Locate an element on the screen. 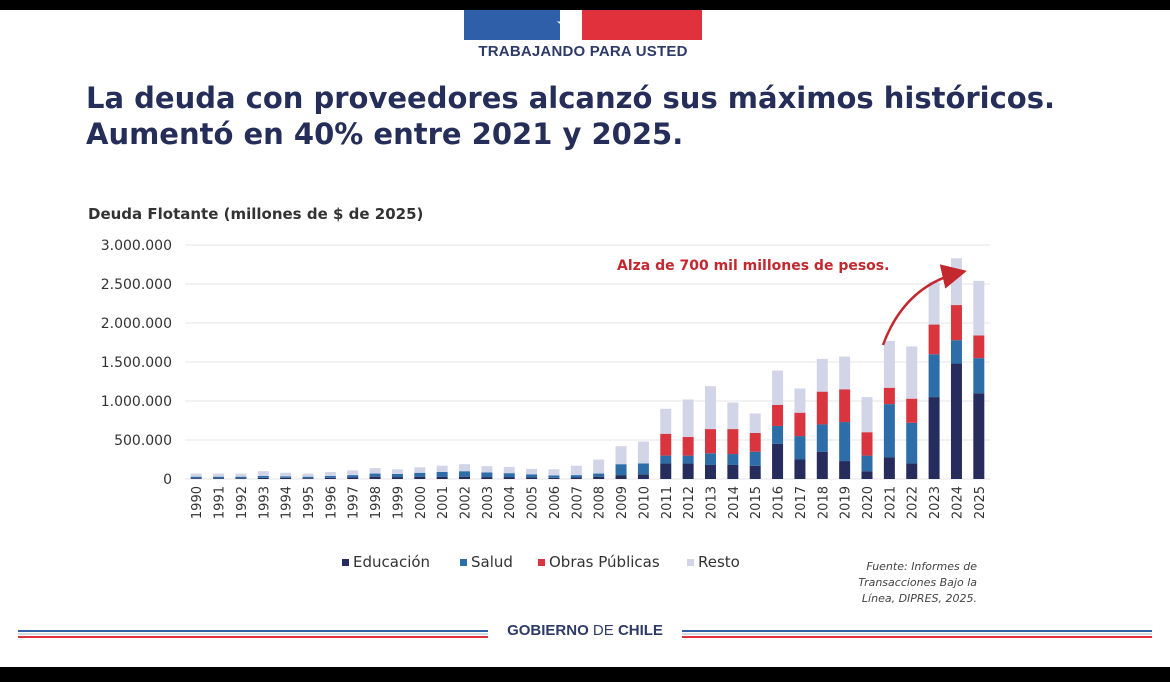  x-tick-label: 1997 is located at coordinates (354, 502).